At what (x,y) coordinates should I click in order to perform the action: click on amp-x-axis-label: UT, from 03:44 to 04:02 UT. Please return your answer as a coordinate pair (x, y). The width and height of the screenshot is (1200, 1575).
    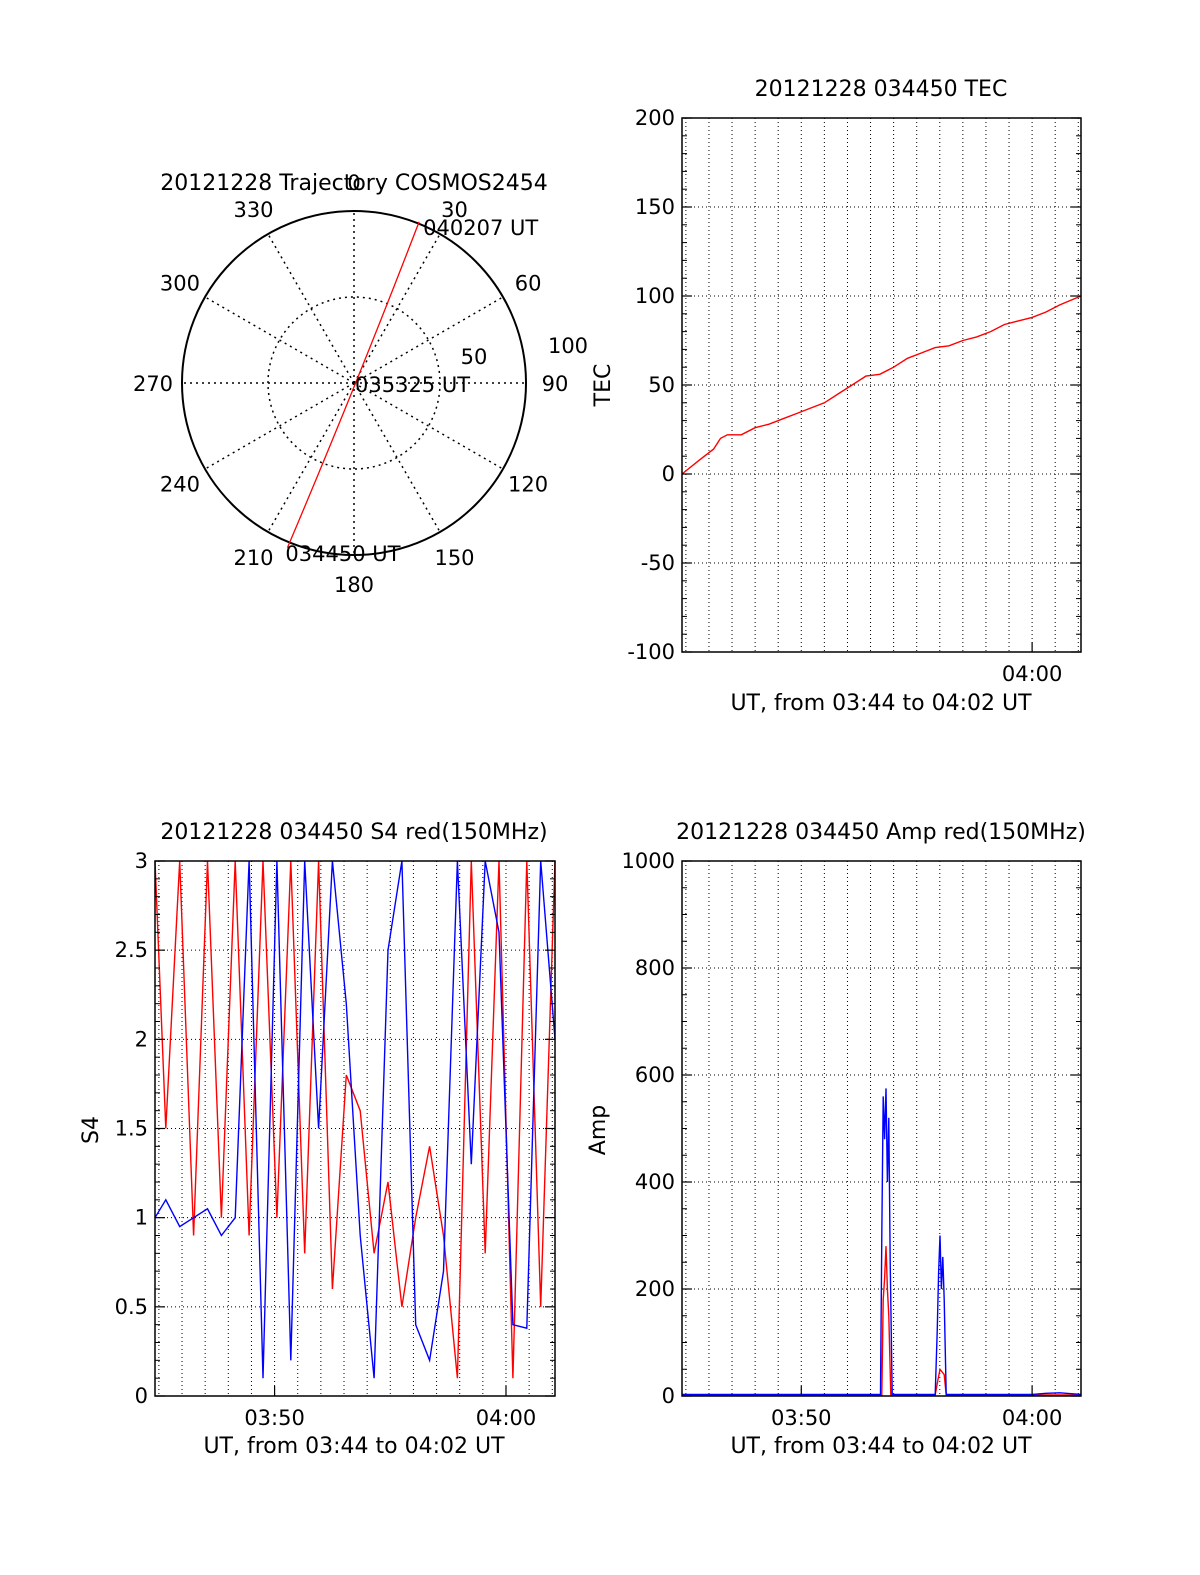
    Looking at the image, I should click on (881, 1446).